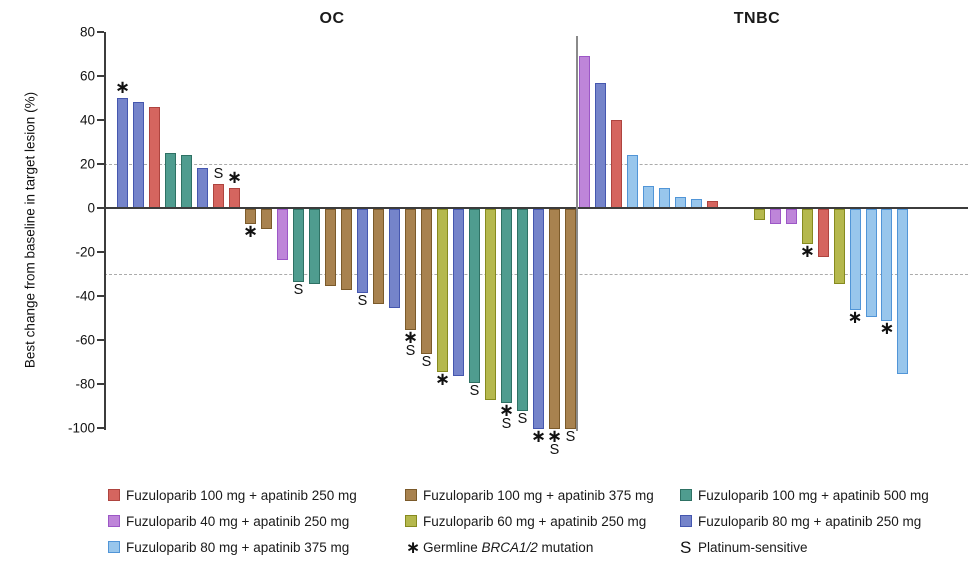  Describe the element at coordinates (241, 495) in the screenshot. I see `legend-item-label: Fuzuloparib 100 mg + apatinib 250 mg` at that location.